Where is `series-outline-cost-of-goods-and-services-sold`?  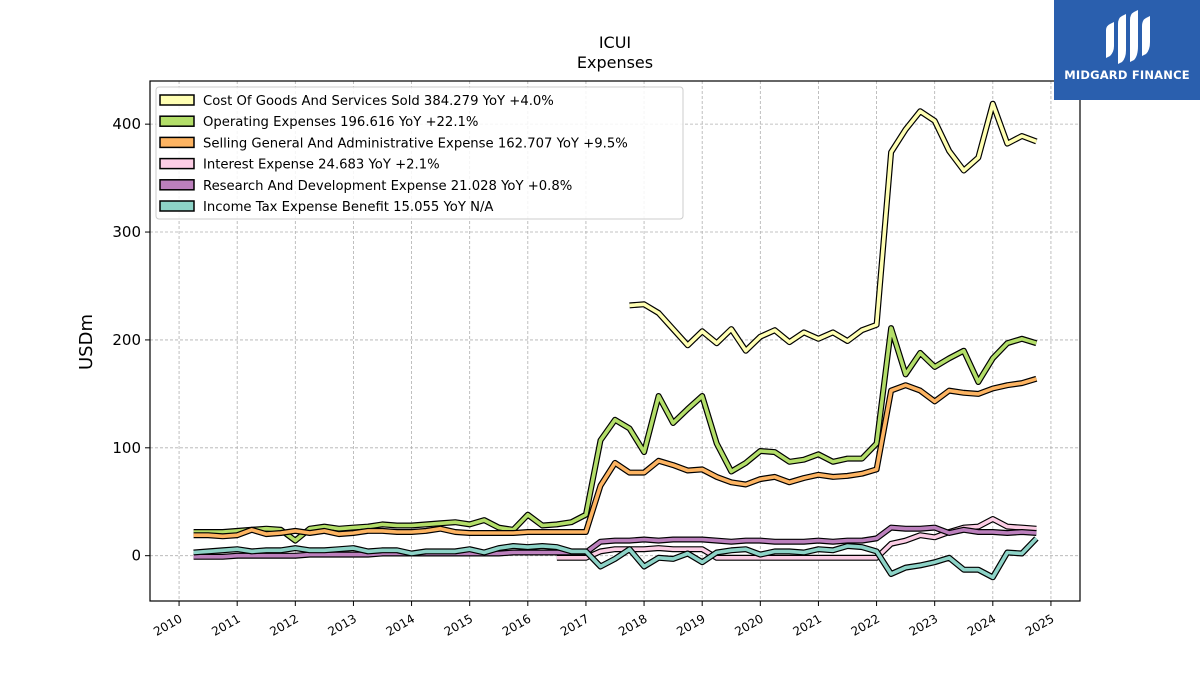
series-outline-cost-of-goods-and-services-sold is located at coordinates (833, 227).